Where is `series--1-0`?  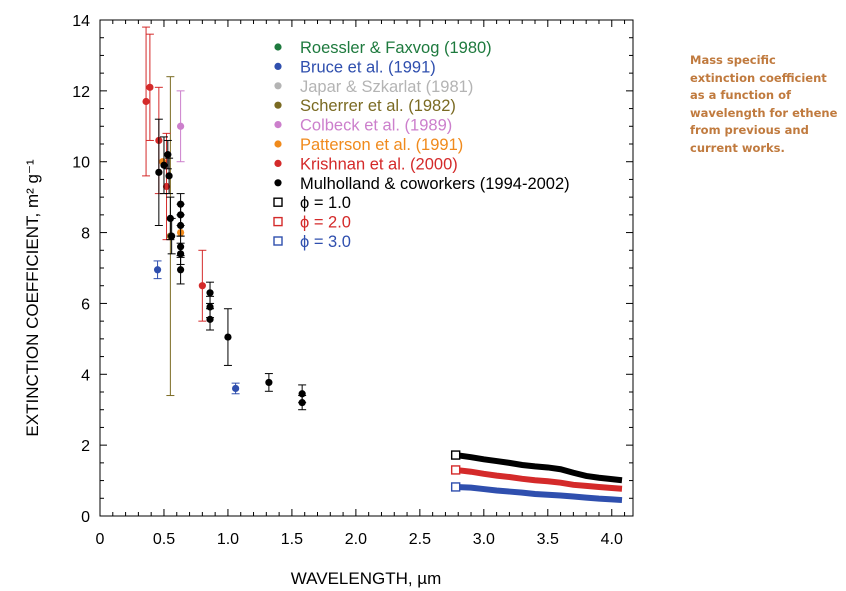
series--1-0 is located at coordinates (536, 467).